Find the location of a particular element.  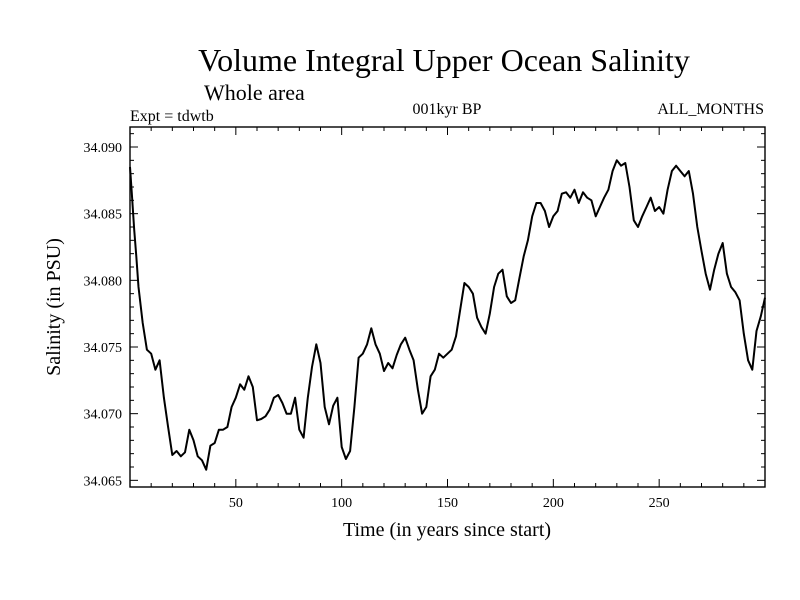

x-tick-label: 200 is located at coordinates (553, 503).